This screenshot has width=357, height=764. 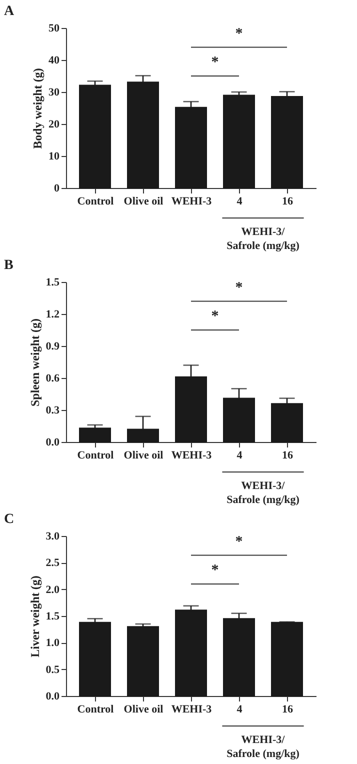 I want to click on y-tick-label: 0.3, so click(x=53, y=410).